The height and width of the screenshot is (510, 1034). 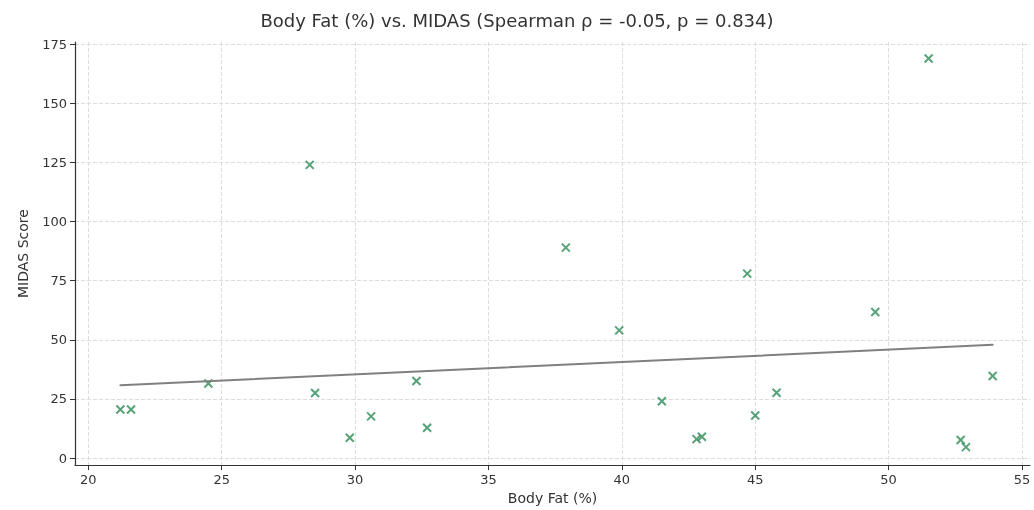 I want to click on x-tick-label: 55, so click(x=1022, y=480).